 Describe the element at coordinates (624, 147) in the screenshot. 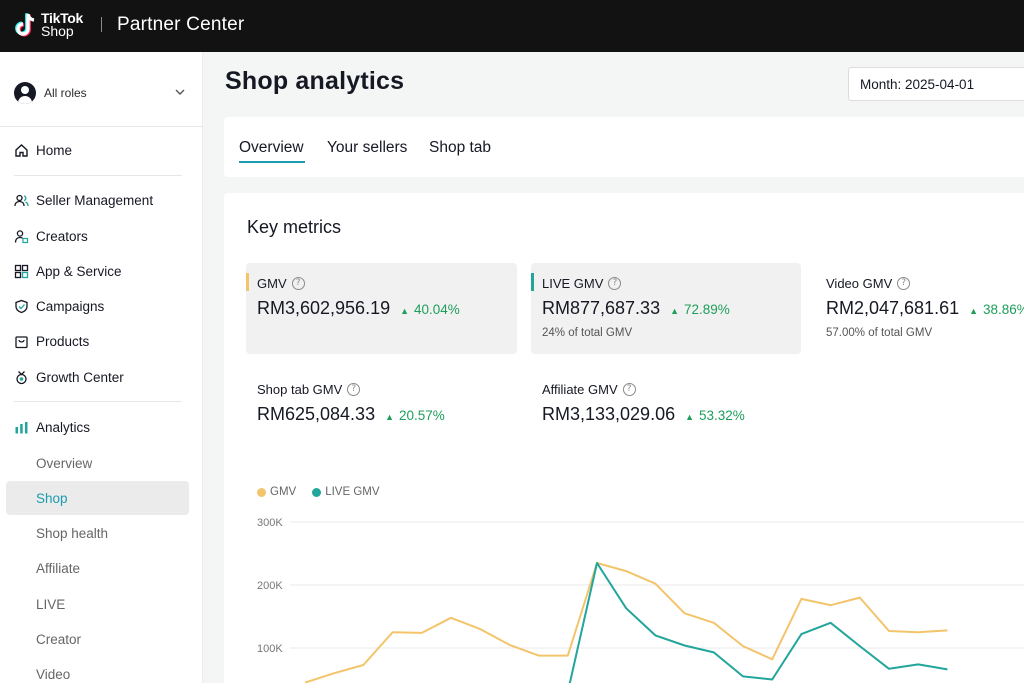

I see `tabs-card` at that location.